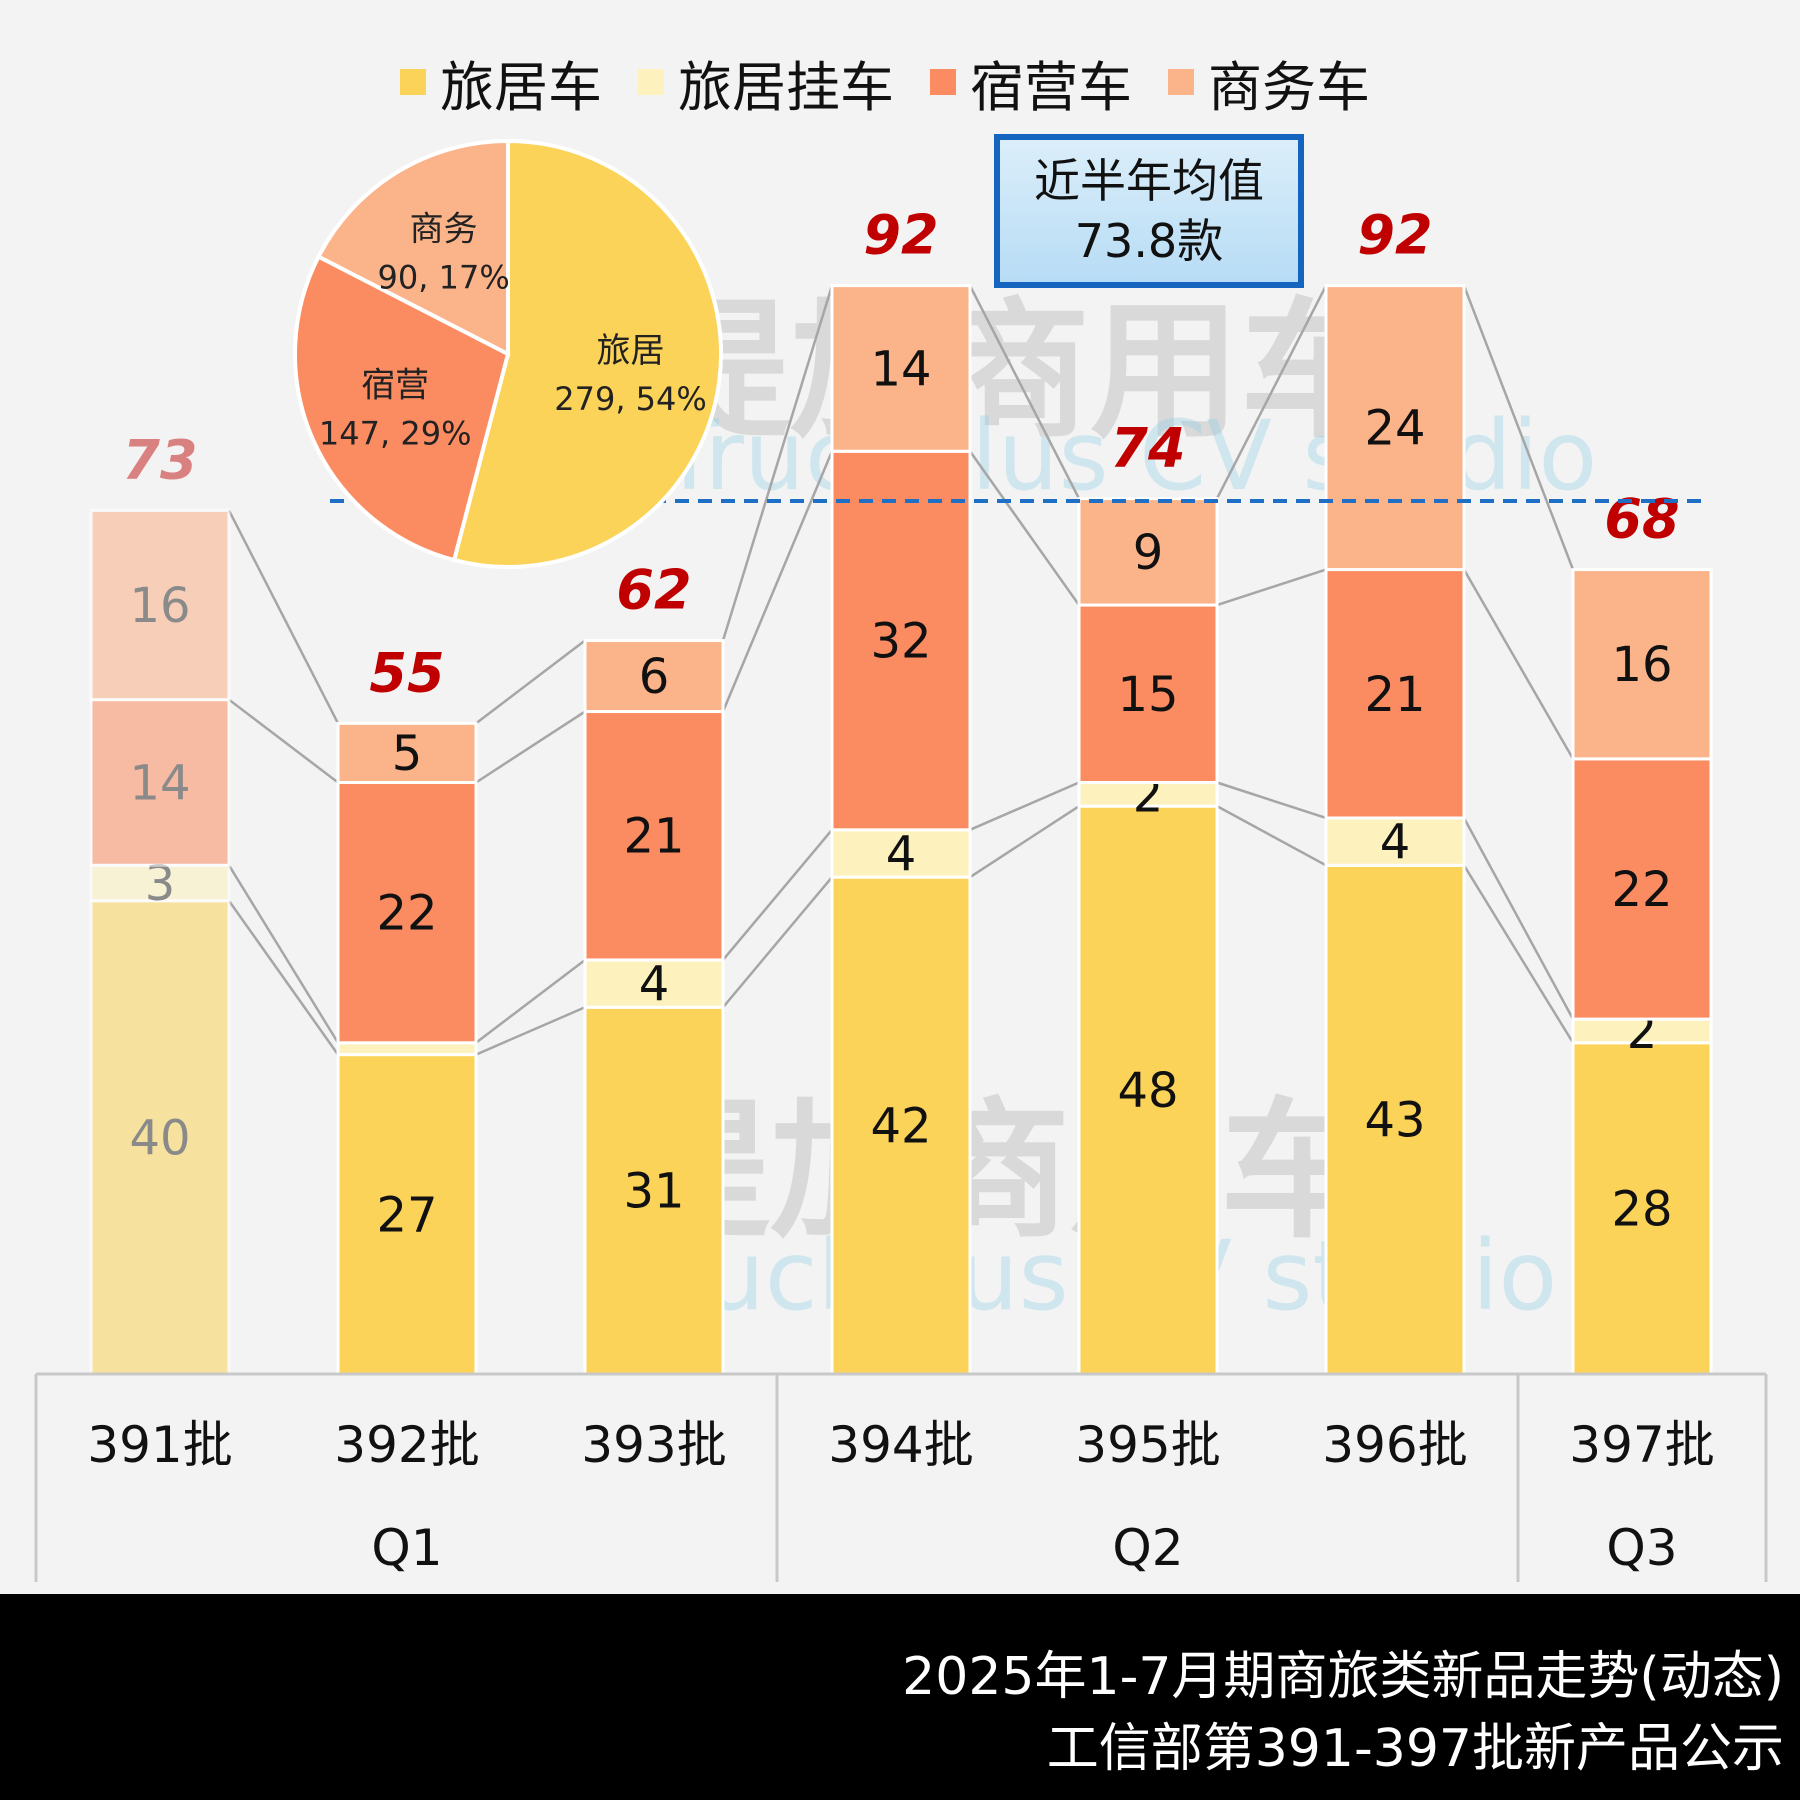  What do you see at coordinates (159, 459) in the screenshot?
I see `total-label: 73` at bounding box center [159, 459].